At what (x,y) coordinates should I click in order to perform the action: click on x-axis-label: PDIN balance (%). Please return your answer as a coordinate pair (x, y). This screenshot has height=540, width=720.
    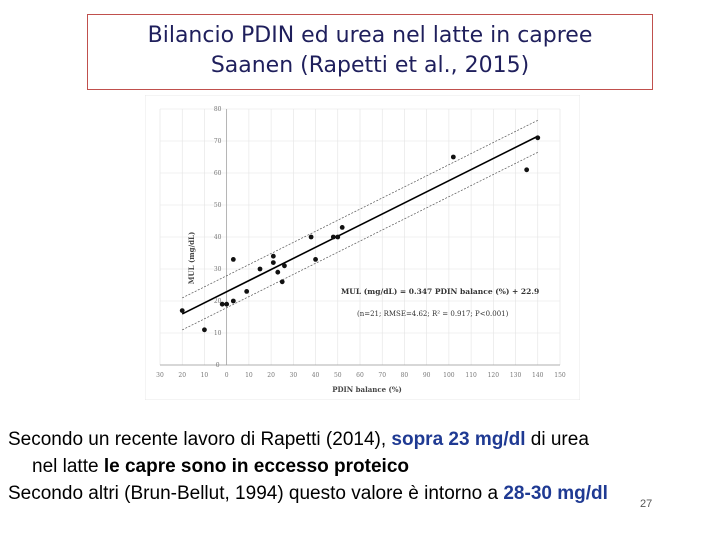
    Looking at the image, I should click on (367, 389).